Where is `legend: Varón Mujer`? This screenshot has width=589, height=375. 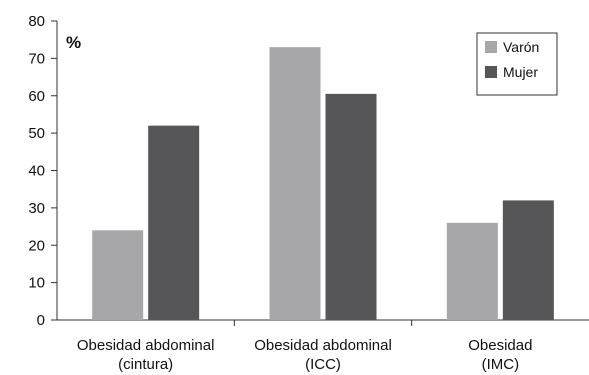
legend: Varón Mujer is located at coordinates (517, 64).